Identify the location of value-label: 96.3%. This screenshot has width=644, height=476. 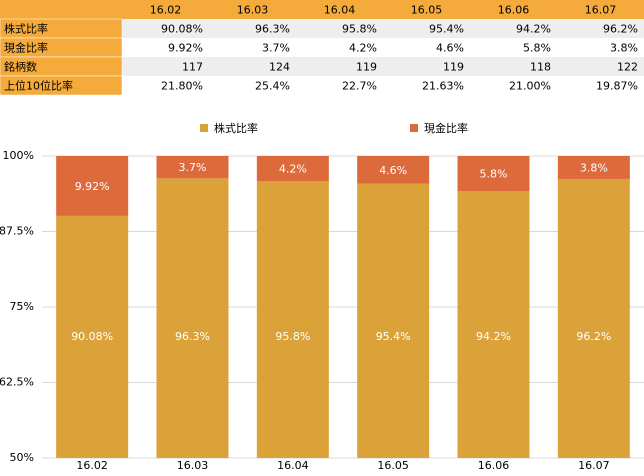
(192, 336).